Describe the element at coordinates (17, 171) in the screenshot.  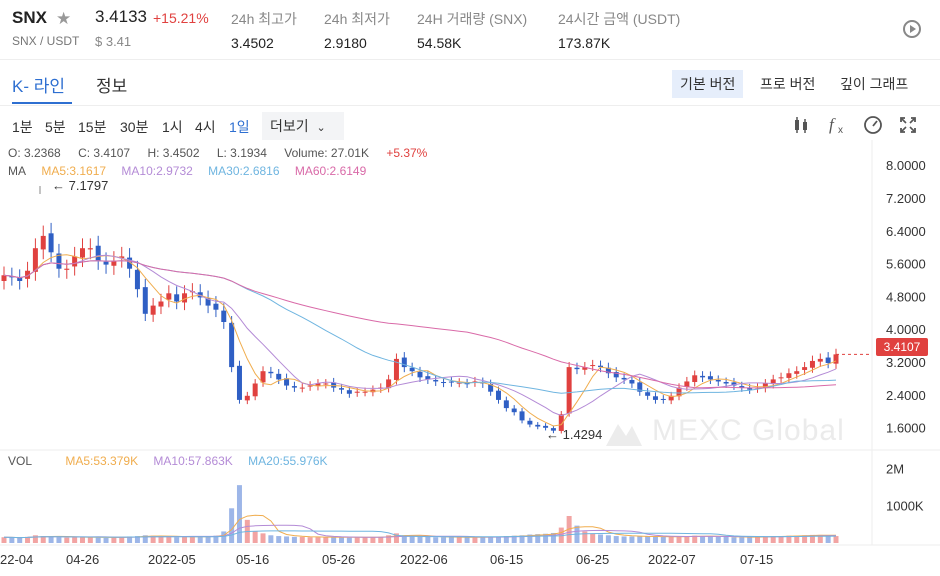
I see `ma-label: MA` at that location.